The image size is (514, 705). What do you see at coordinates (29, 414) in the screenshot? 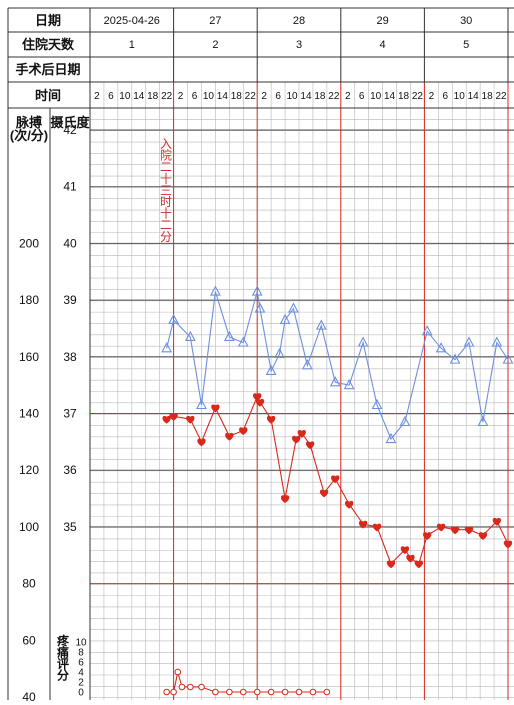
I see `pulse-tick-label: 140` at bounding box center [29, 414].